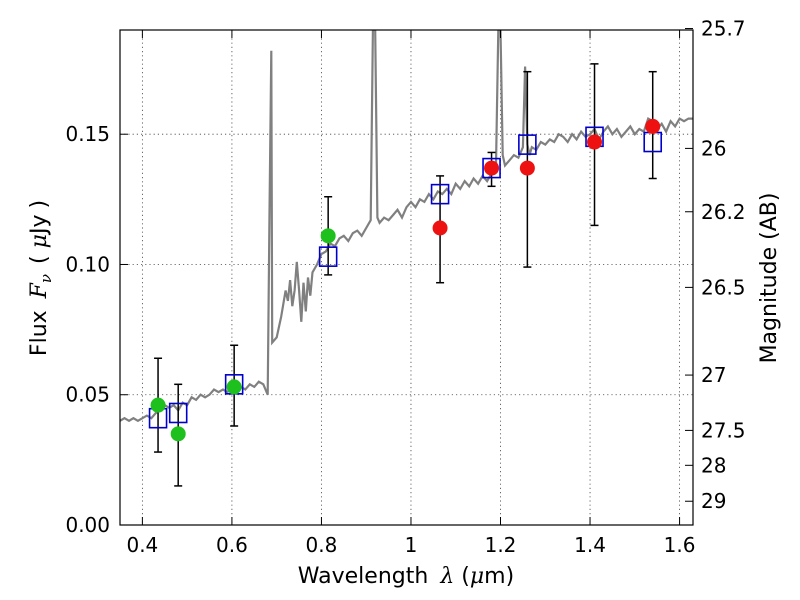  What do you see at coordinates (723, 430) in the screenshot?
I see `mag-tick-label: 27.5` at bounding box center [723, 430].